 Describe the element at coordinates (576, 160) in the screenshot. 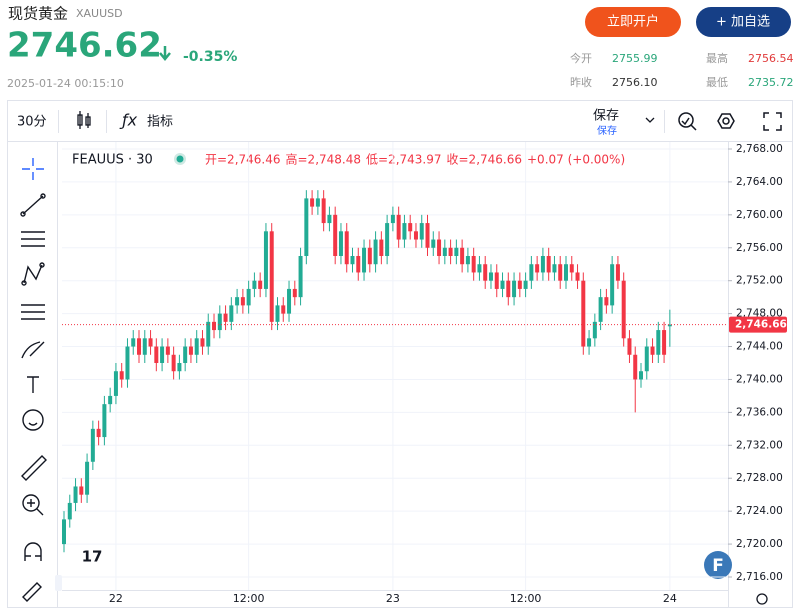

I see `legend-item: +0.07 (+0.00%)` at that location.